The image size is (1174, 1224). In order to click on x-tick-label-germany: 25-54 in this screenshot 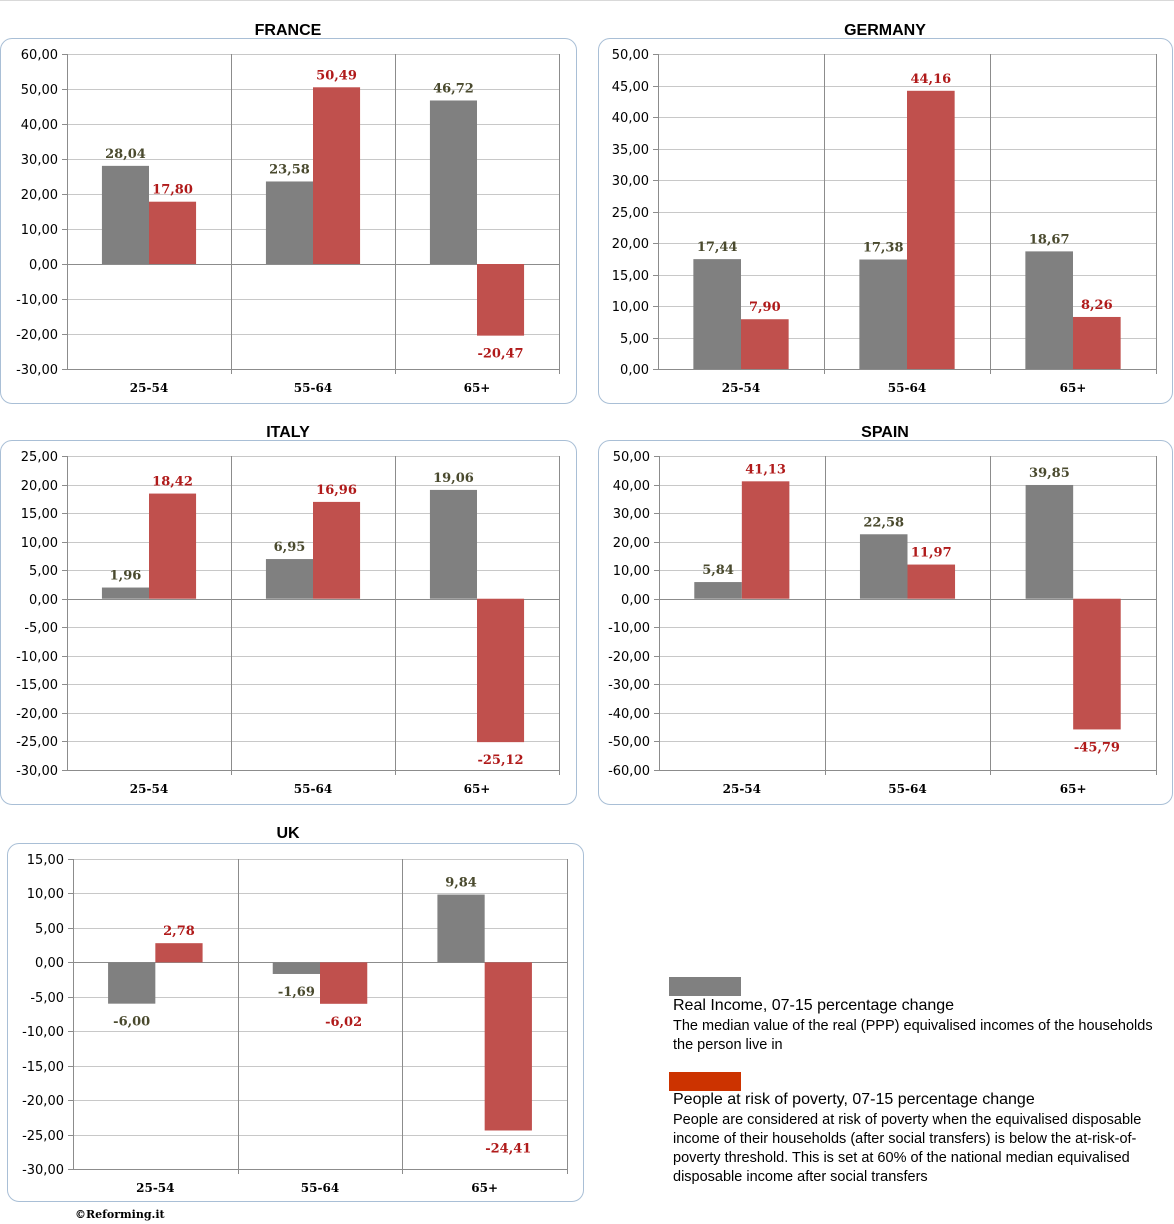, I will do `click(741, 388)`.